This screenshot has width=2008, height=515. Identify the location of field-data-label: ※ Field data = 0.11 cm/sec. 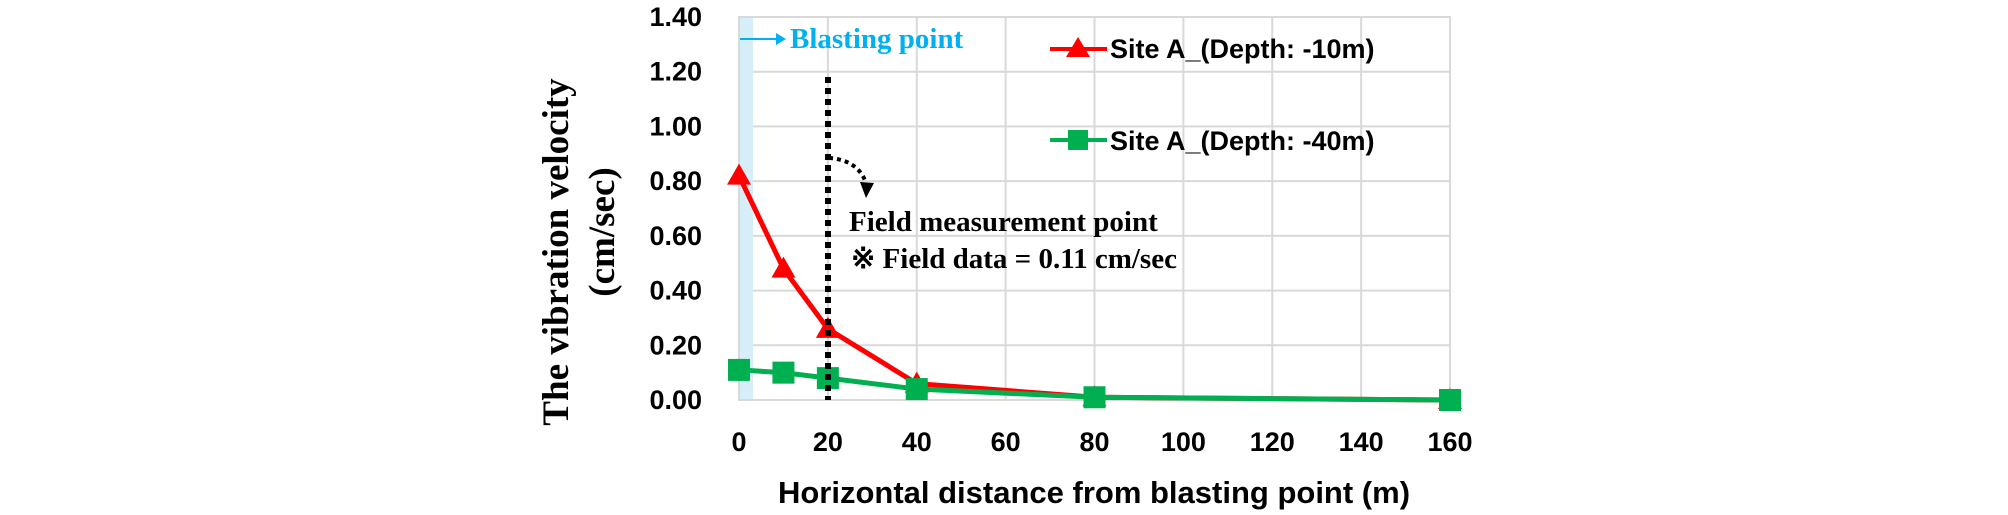
(1014, 259).